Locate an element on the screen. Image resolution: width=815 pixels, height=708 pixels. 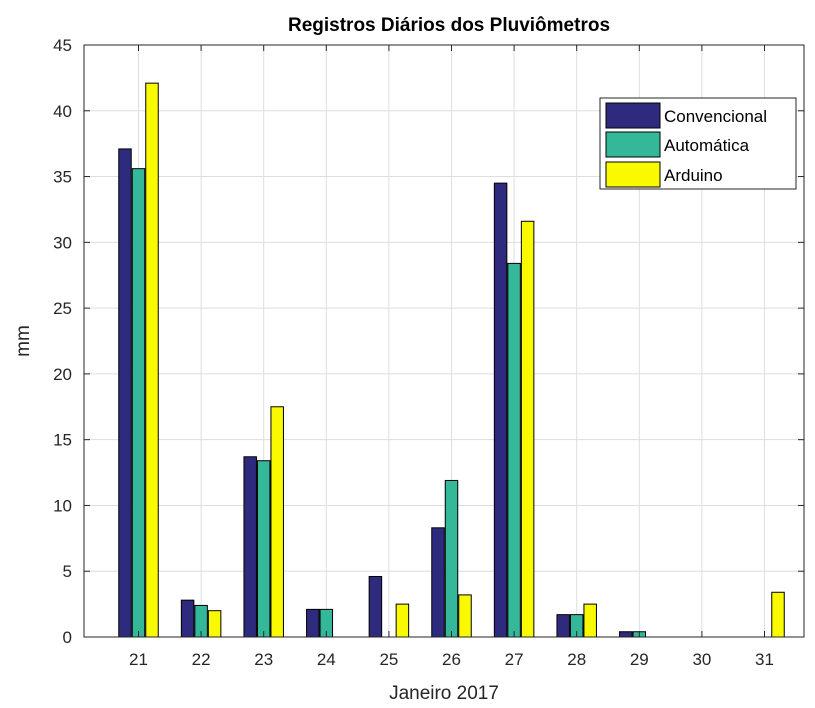
chart-title: Registros Diários dos Pluviômetros is located at coordinates (449, 25).